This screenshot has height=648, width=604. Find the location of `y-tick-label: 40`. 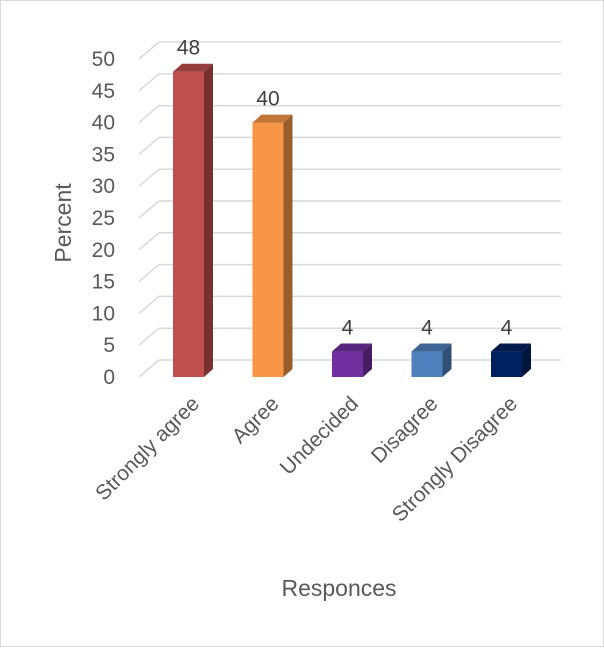

y-tick-label: 40 is located at coordinates (103, 123).